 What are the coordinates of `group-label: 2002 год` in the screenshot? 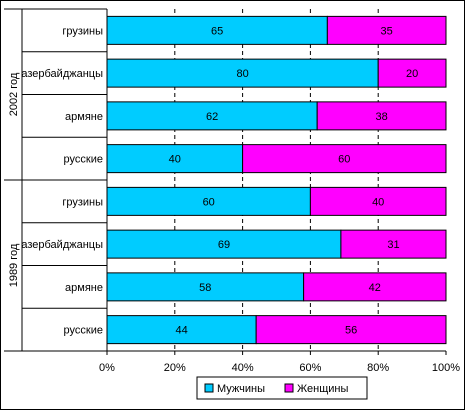 It's located at (14, 94).